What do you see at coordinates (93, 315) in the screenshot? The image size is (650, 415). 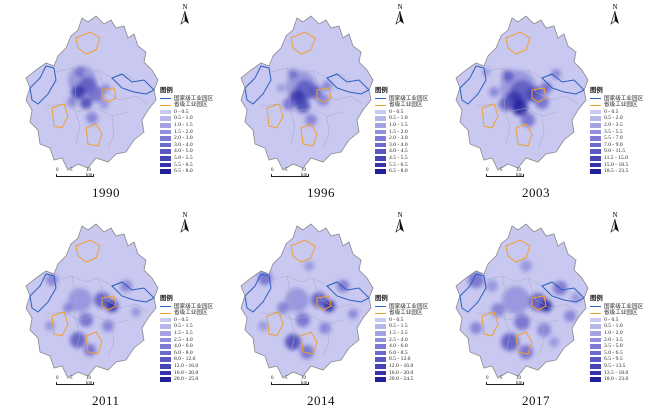 I see `density-surface` at bounding box center [93, 315].